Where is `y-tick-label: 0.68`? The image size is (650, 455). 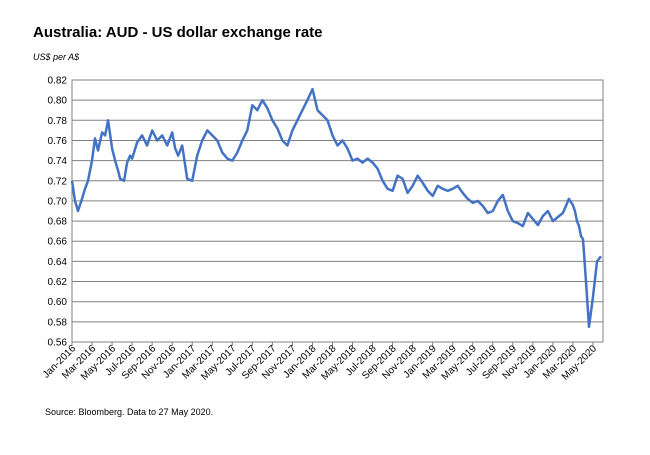 y-tick-label: 0.68 is located at coordinates (58, 222).